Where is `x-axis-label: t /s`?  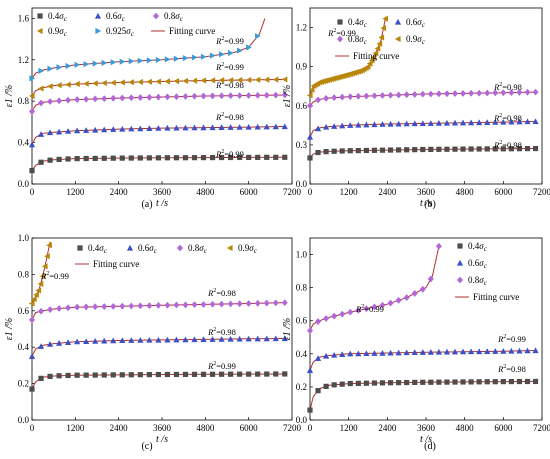
x-axis-label: t /s is located at coordinates (426, 439).